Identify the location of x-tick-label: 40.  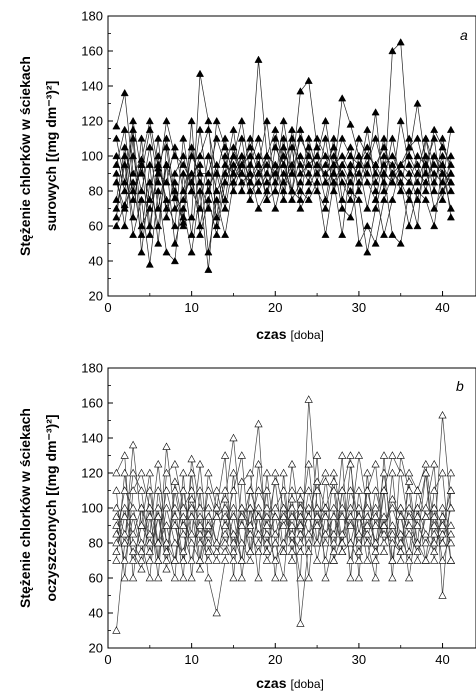
(442, 659).